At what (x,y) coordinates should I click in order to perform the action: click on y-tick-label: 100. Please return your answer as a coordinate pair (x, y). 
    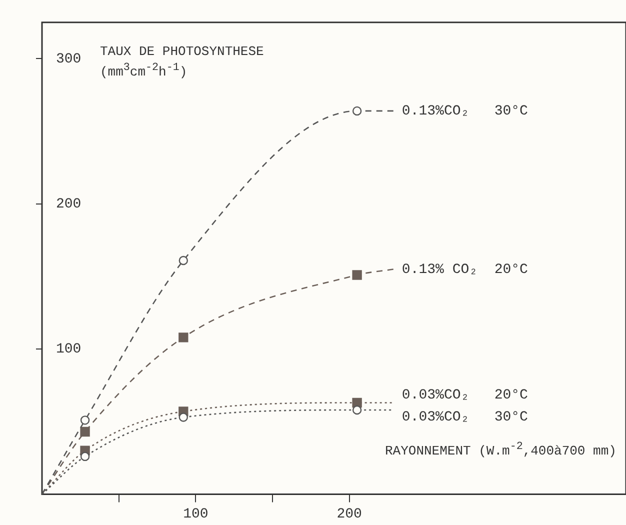
    Looking at the image, I should click on (69, 350).